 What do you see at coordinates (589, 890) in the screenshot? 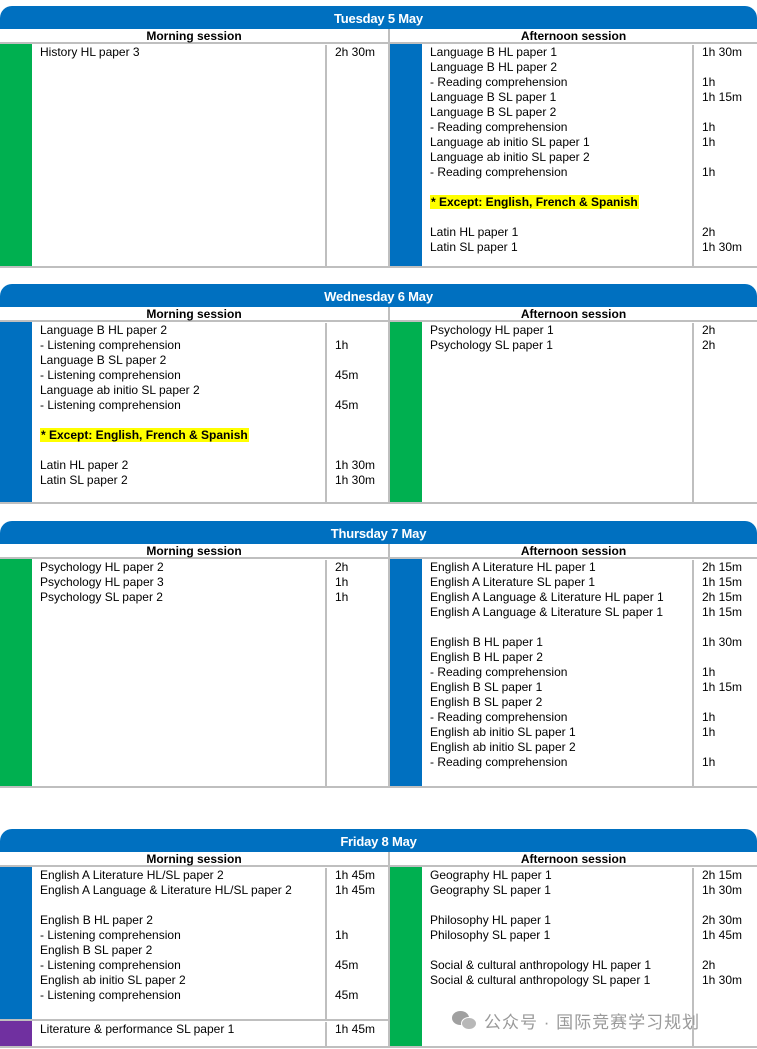
I see `exam-row: Geography SL paper 1 1h 30m` at bounding box center [589, 890].